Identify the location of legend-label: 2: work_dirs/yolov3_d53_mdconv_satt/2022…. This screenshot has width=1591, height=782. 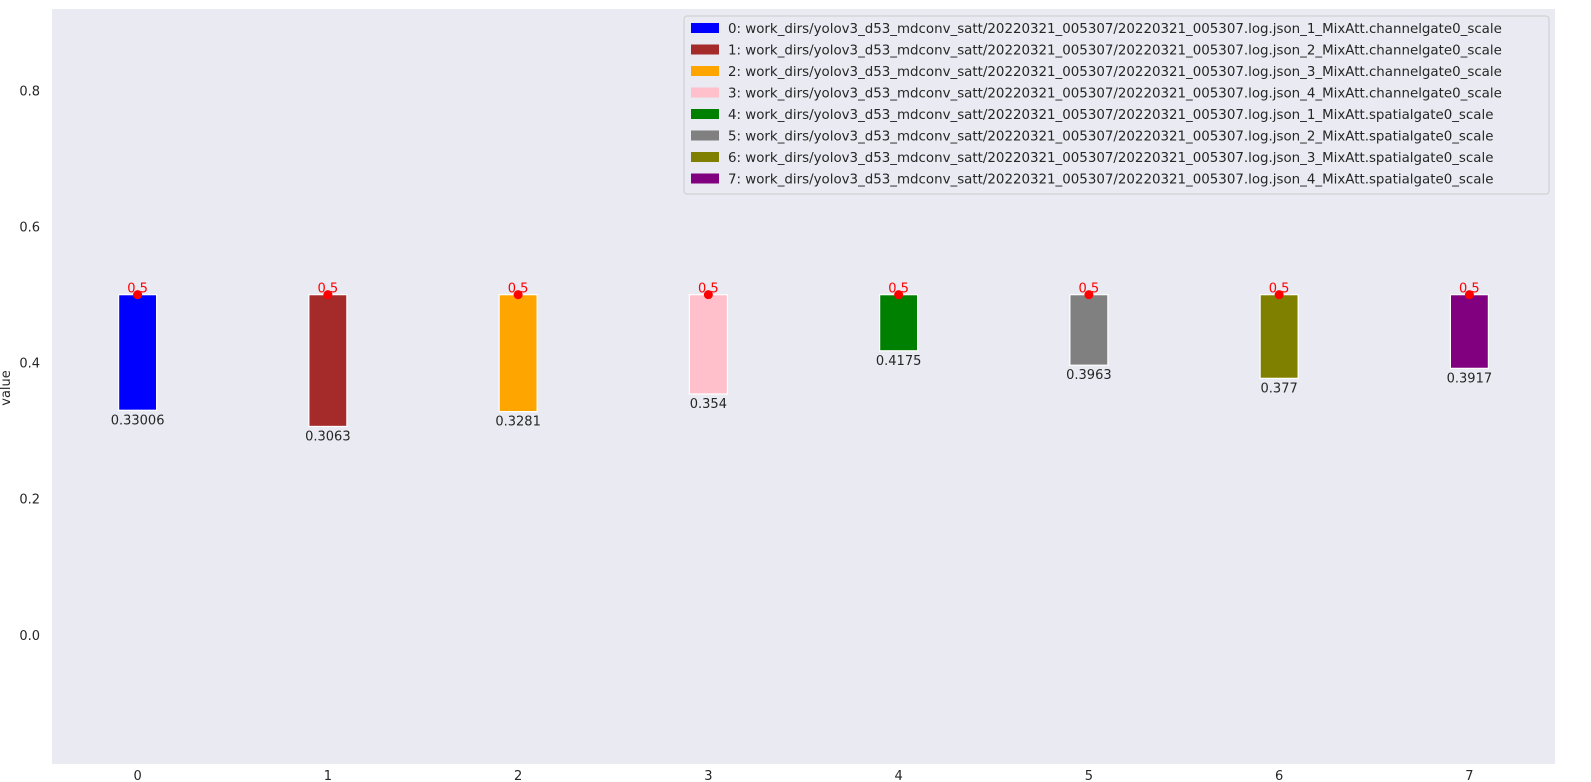
(1115, 72).